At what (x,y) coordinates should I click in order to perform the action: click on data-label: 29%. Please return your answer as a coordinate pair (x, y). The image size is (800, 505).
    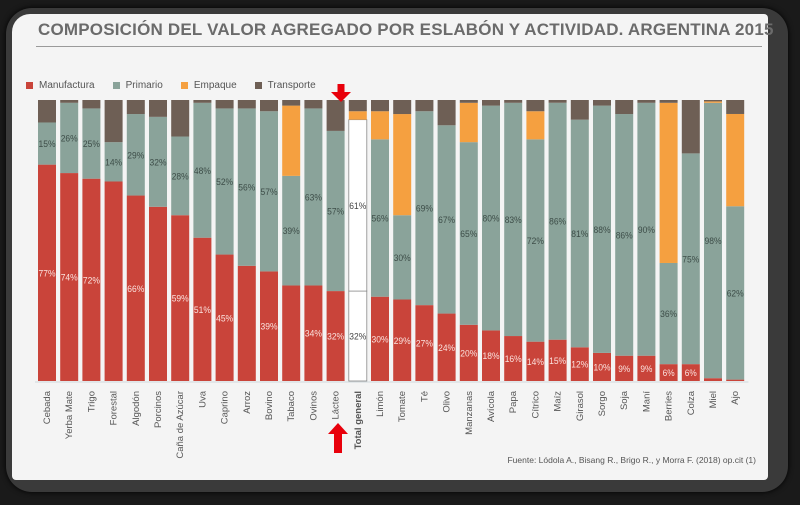
    Looking at the image, I should click on (402, 341).